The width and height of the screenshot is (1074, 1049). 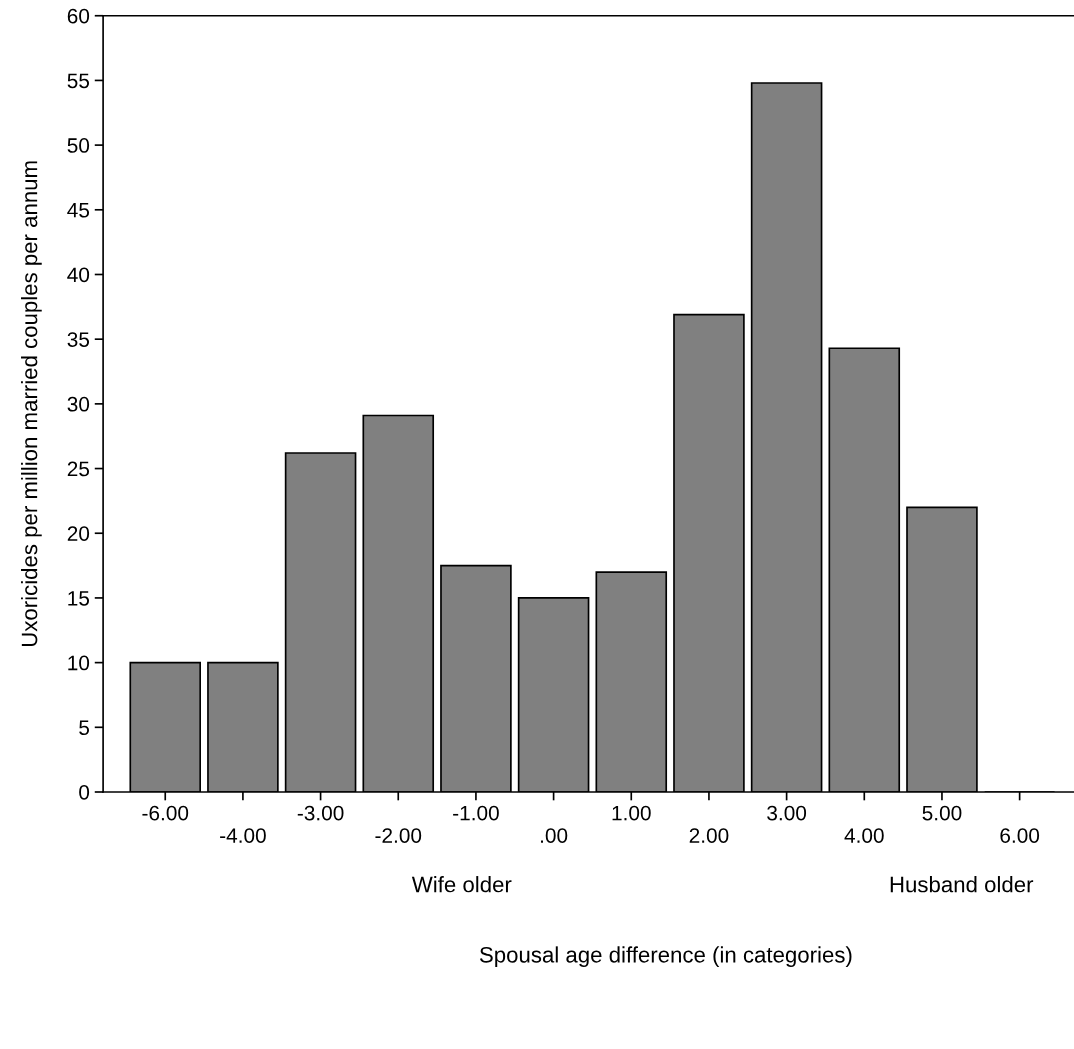 I want to click on y-tick-label: 0, so click(x=84, y=792).